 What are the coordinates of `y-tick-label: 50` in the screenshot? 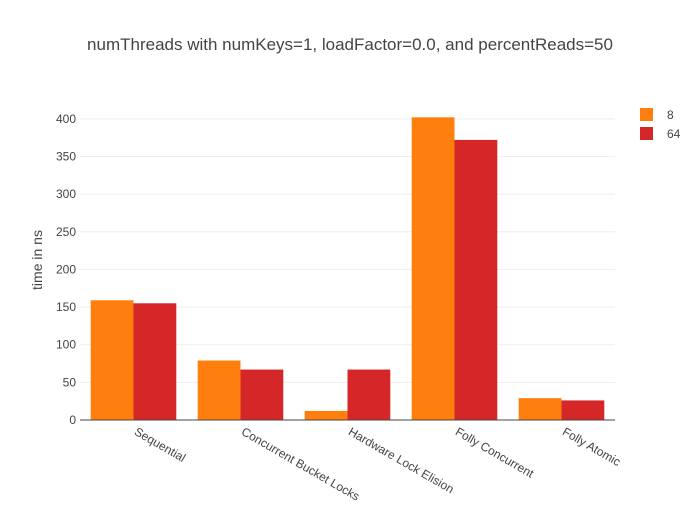 It's located at (70, 382).